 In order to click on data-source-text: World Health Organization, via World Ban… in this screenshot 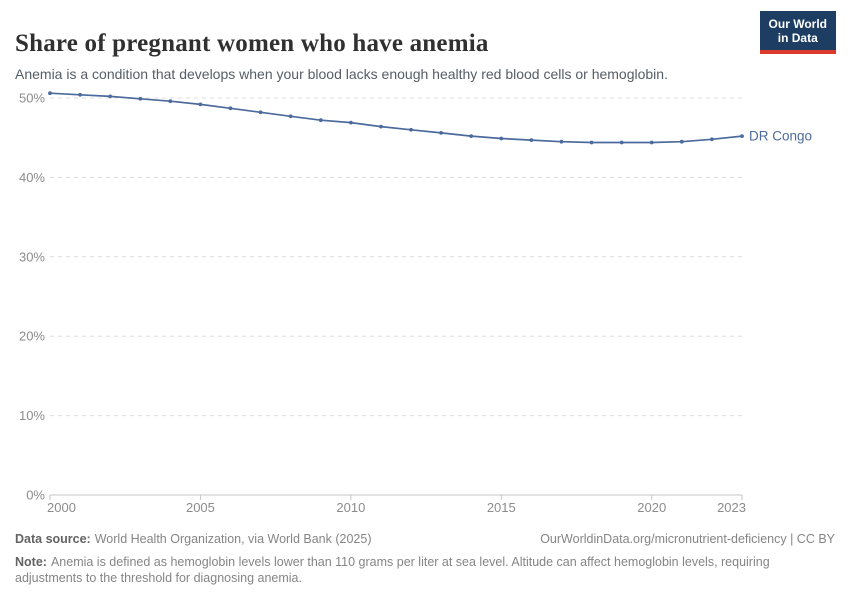, I will do `click(233, 539)`.